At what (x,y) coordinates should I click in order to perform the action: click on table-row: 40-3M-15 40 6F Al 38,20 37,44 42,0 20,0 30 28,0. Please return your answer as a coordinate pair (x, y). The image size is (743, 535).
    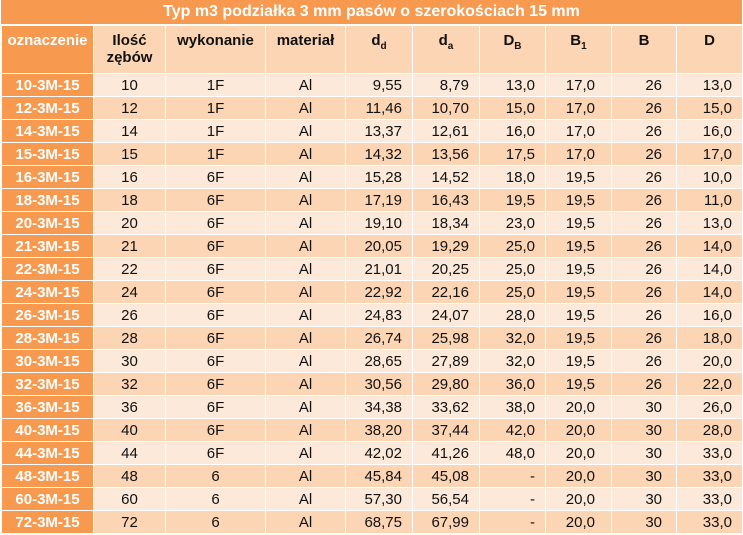
    Looking at the image, I should click on (372, 430).